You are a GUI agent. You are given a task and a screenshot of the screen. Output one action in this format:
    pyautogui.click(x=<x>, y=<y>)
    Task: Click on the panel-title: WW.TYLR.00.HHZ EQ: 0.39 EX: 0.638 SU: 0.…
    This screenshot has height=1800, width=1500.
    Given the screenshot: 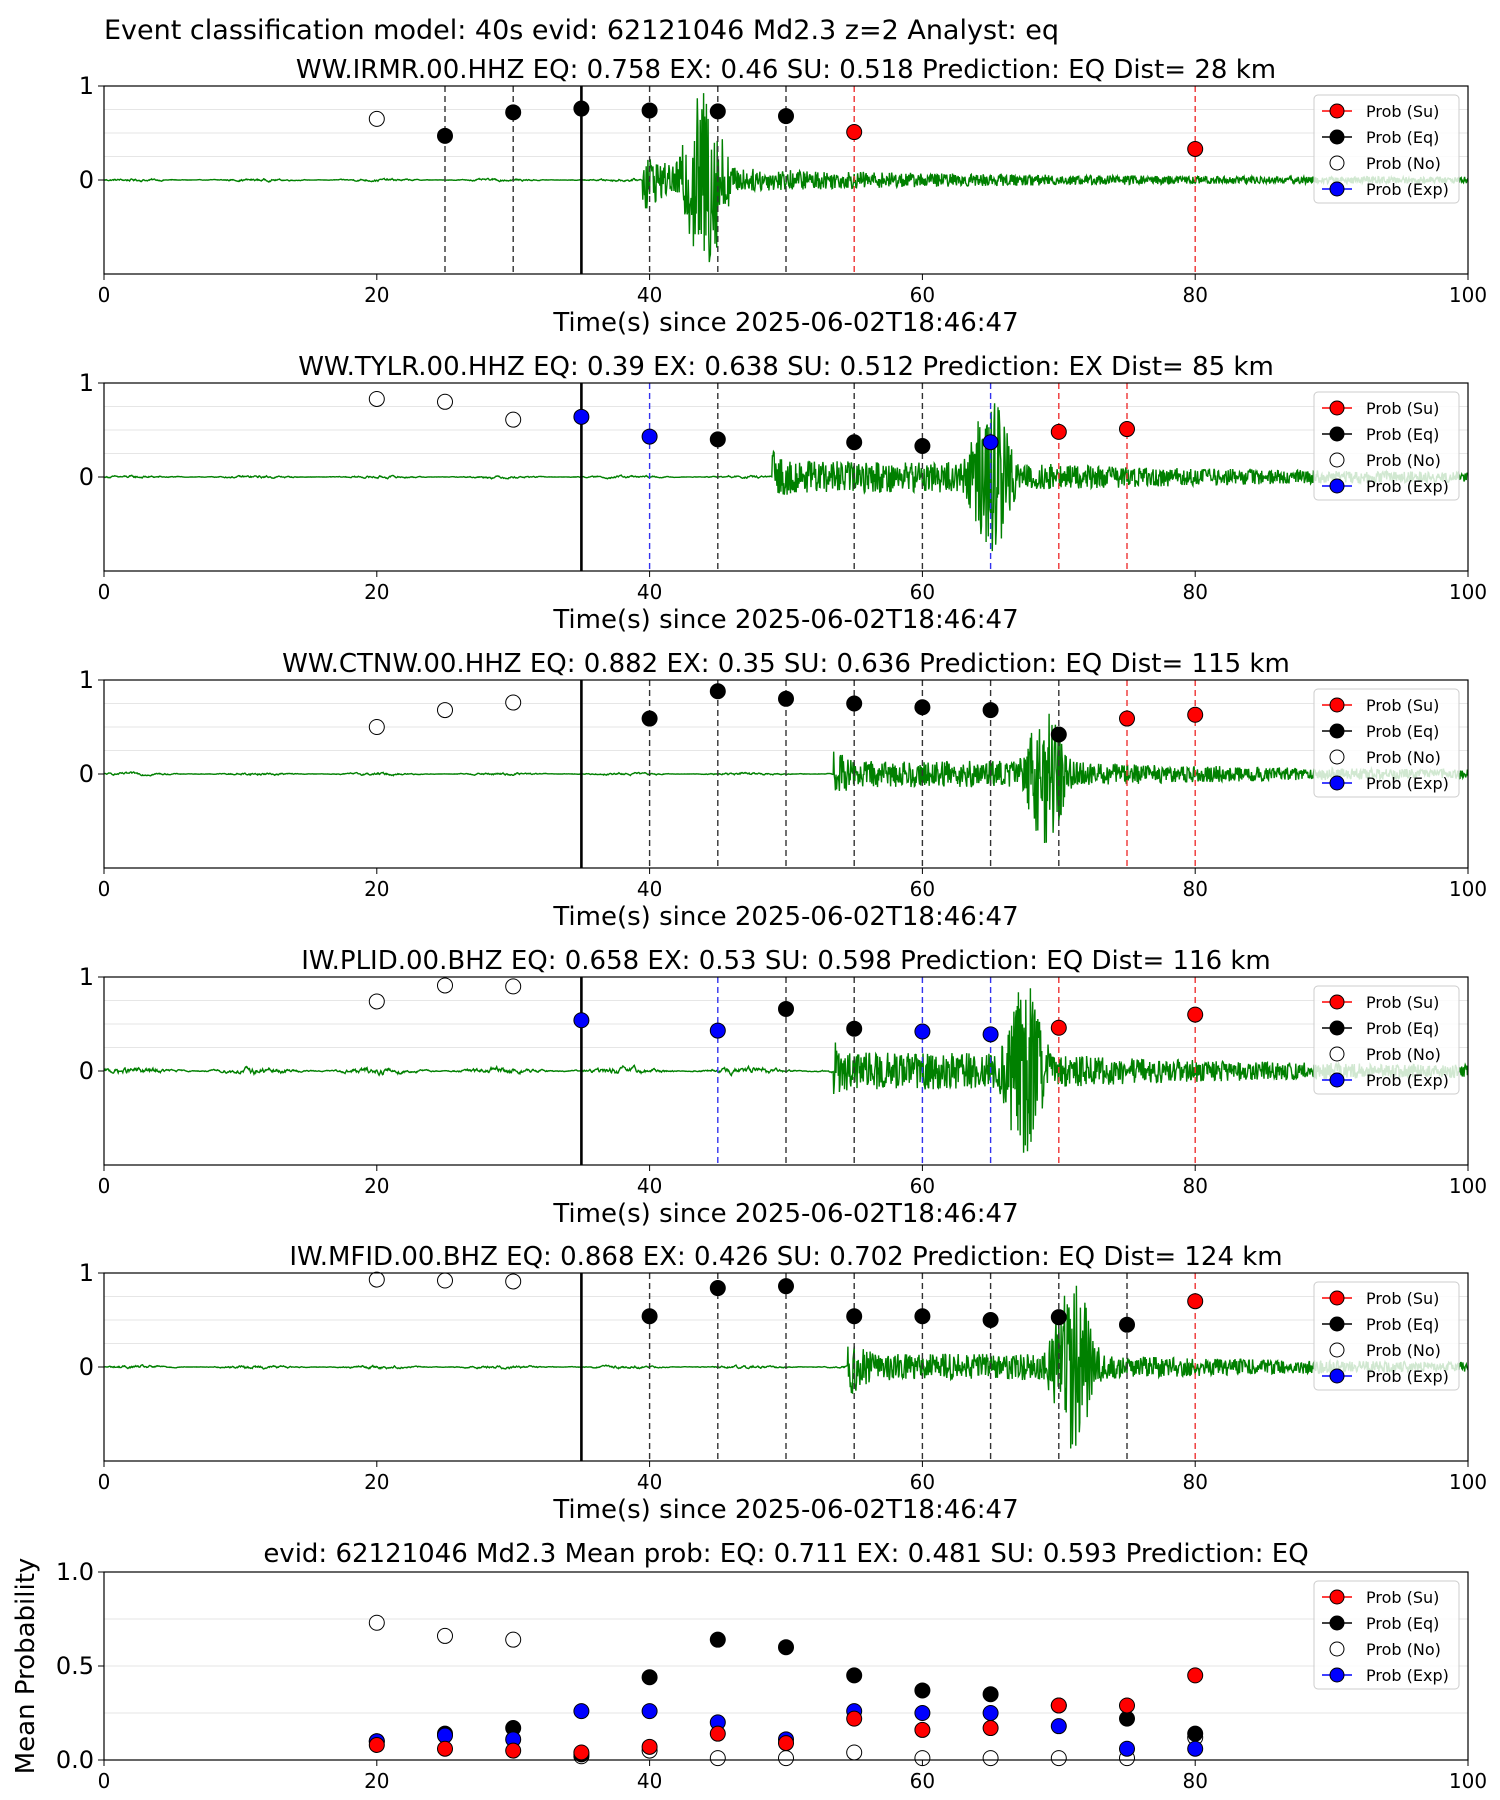 What is the action you would take?
    pyautogui.click(x=786, y=367)
    